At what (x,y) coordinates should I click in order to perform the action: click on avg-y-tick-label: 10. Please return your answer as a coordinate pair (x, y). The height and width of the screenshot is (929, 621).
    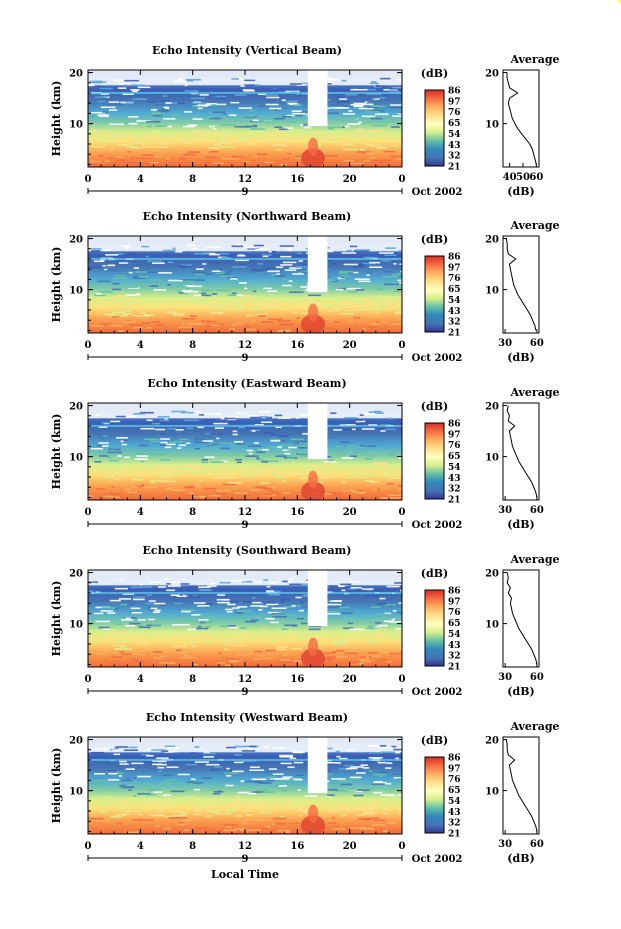
    Looking at the image, I should click on (492, 625).